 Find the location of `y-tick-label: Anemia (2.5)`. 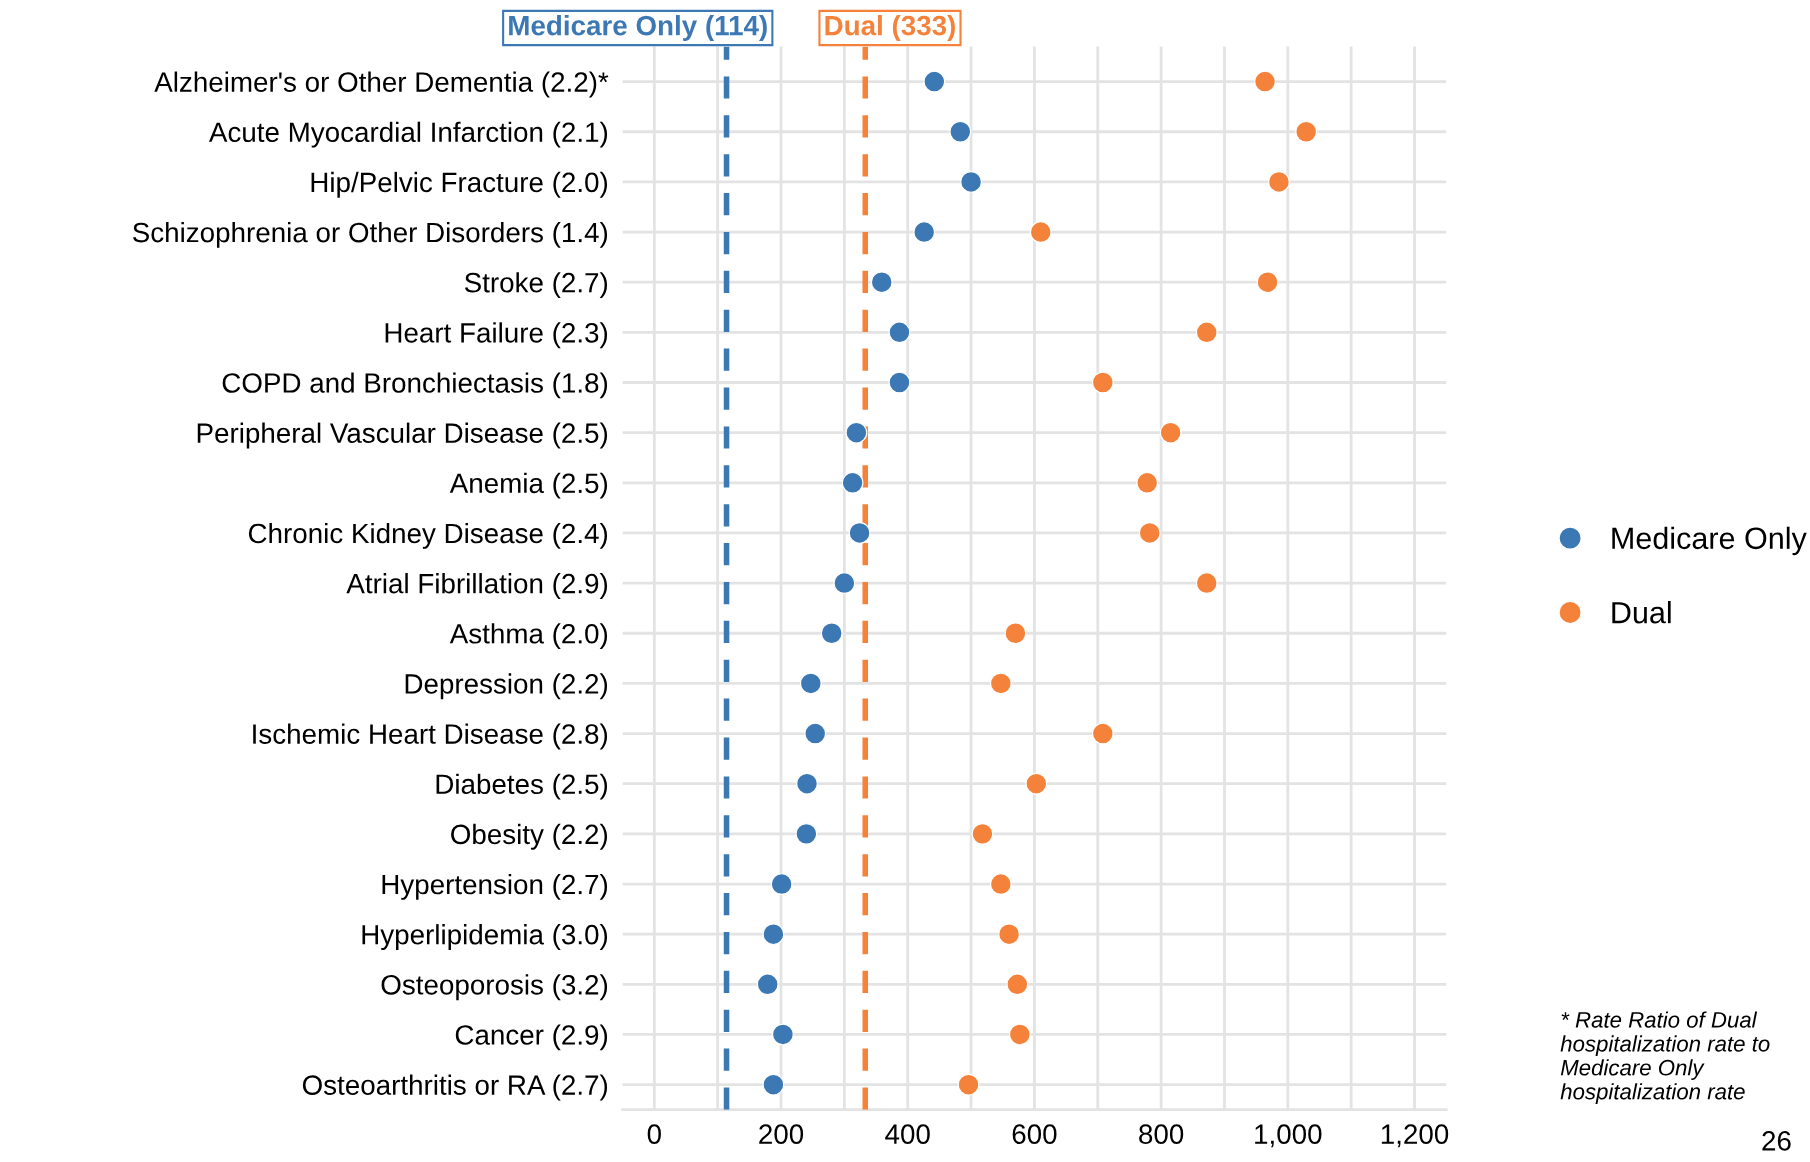

y-tick-label: Anemia (2.5) is located at coordinates (528, 485).